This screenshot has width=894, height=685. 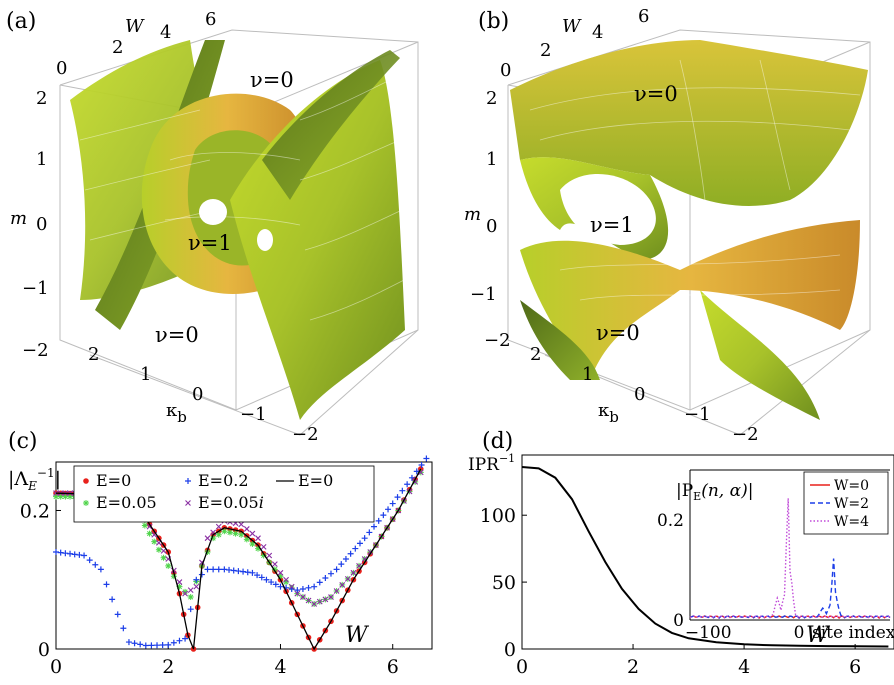 What do you see at coordinates (176, 413) in the screenshot?
I see `panel-a-k-axis-label: κb` at bounding box center [176, 413].